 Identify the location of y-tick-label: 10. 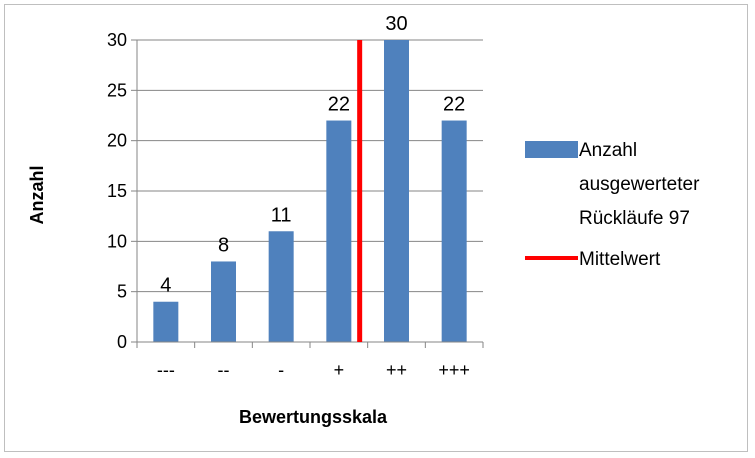
(117, 241).